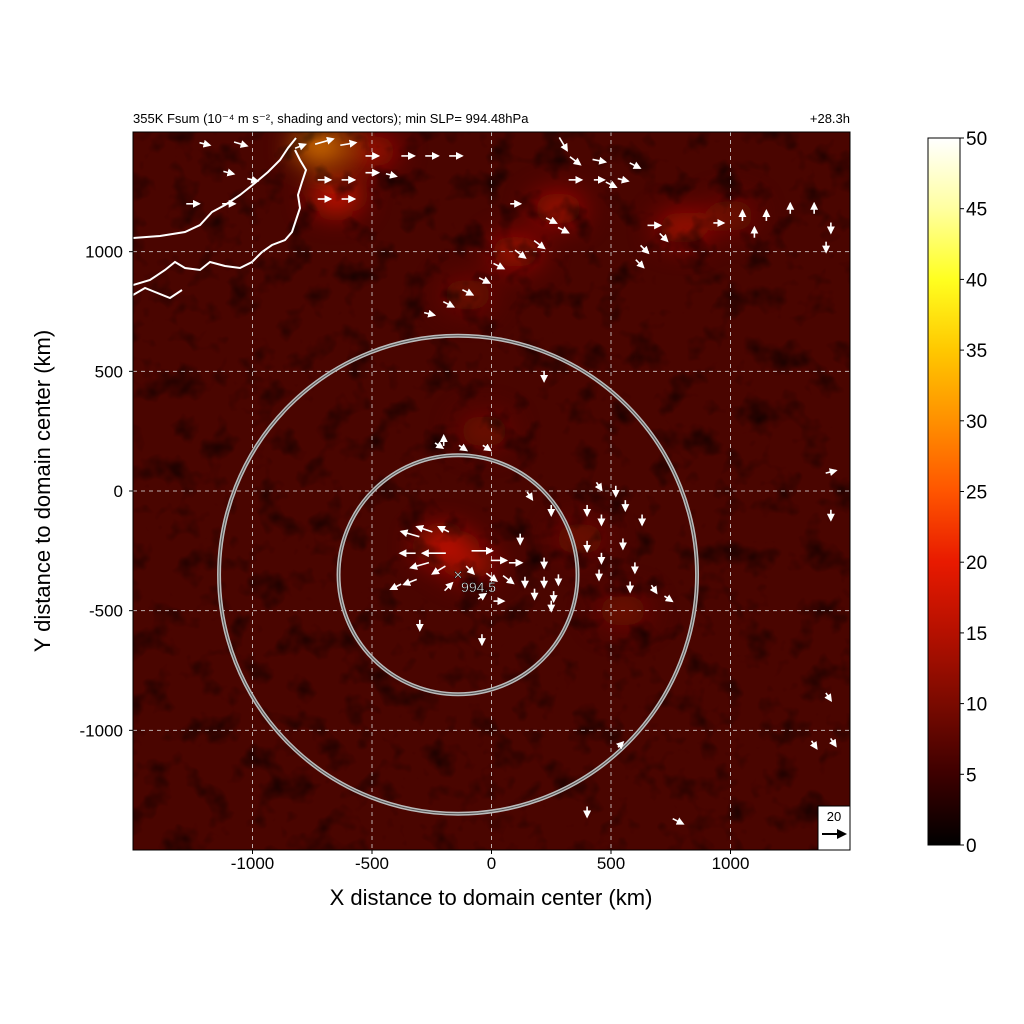  What do you see at coordinates (944, 491) in the screenshot?
I see `colorbar` at bounding box center [944, 491].